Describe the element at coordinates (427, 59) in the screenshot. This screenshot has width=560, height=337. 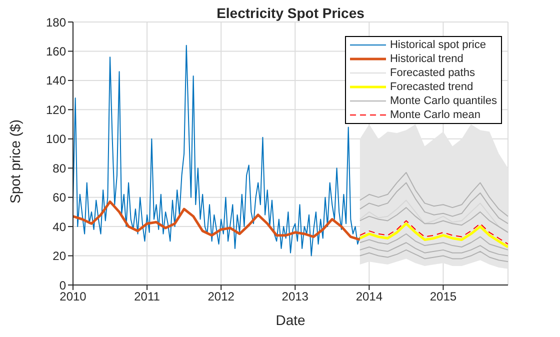
I see `legend-label: Historical trend` at that location.